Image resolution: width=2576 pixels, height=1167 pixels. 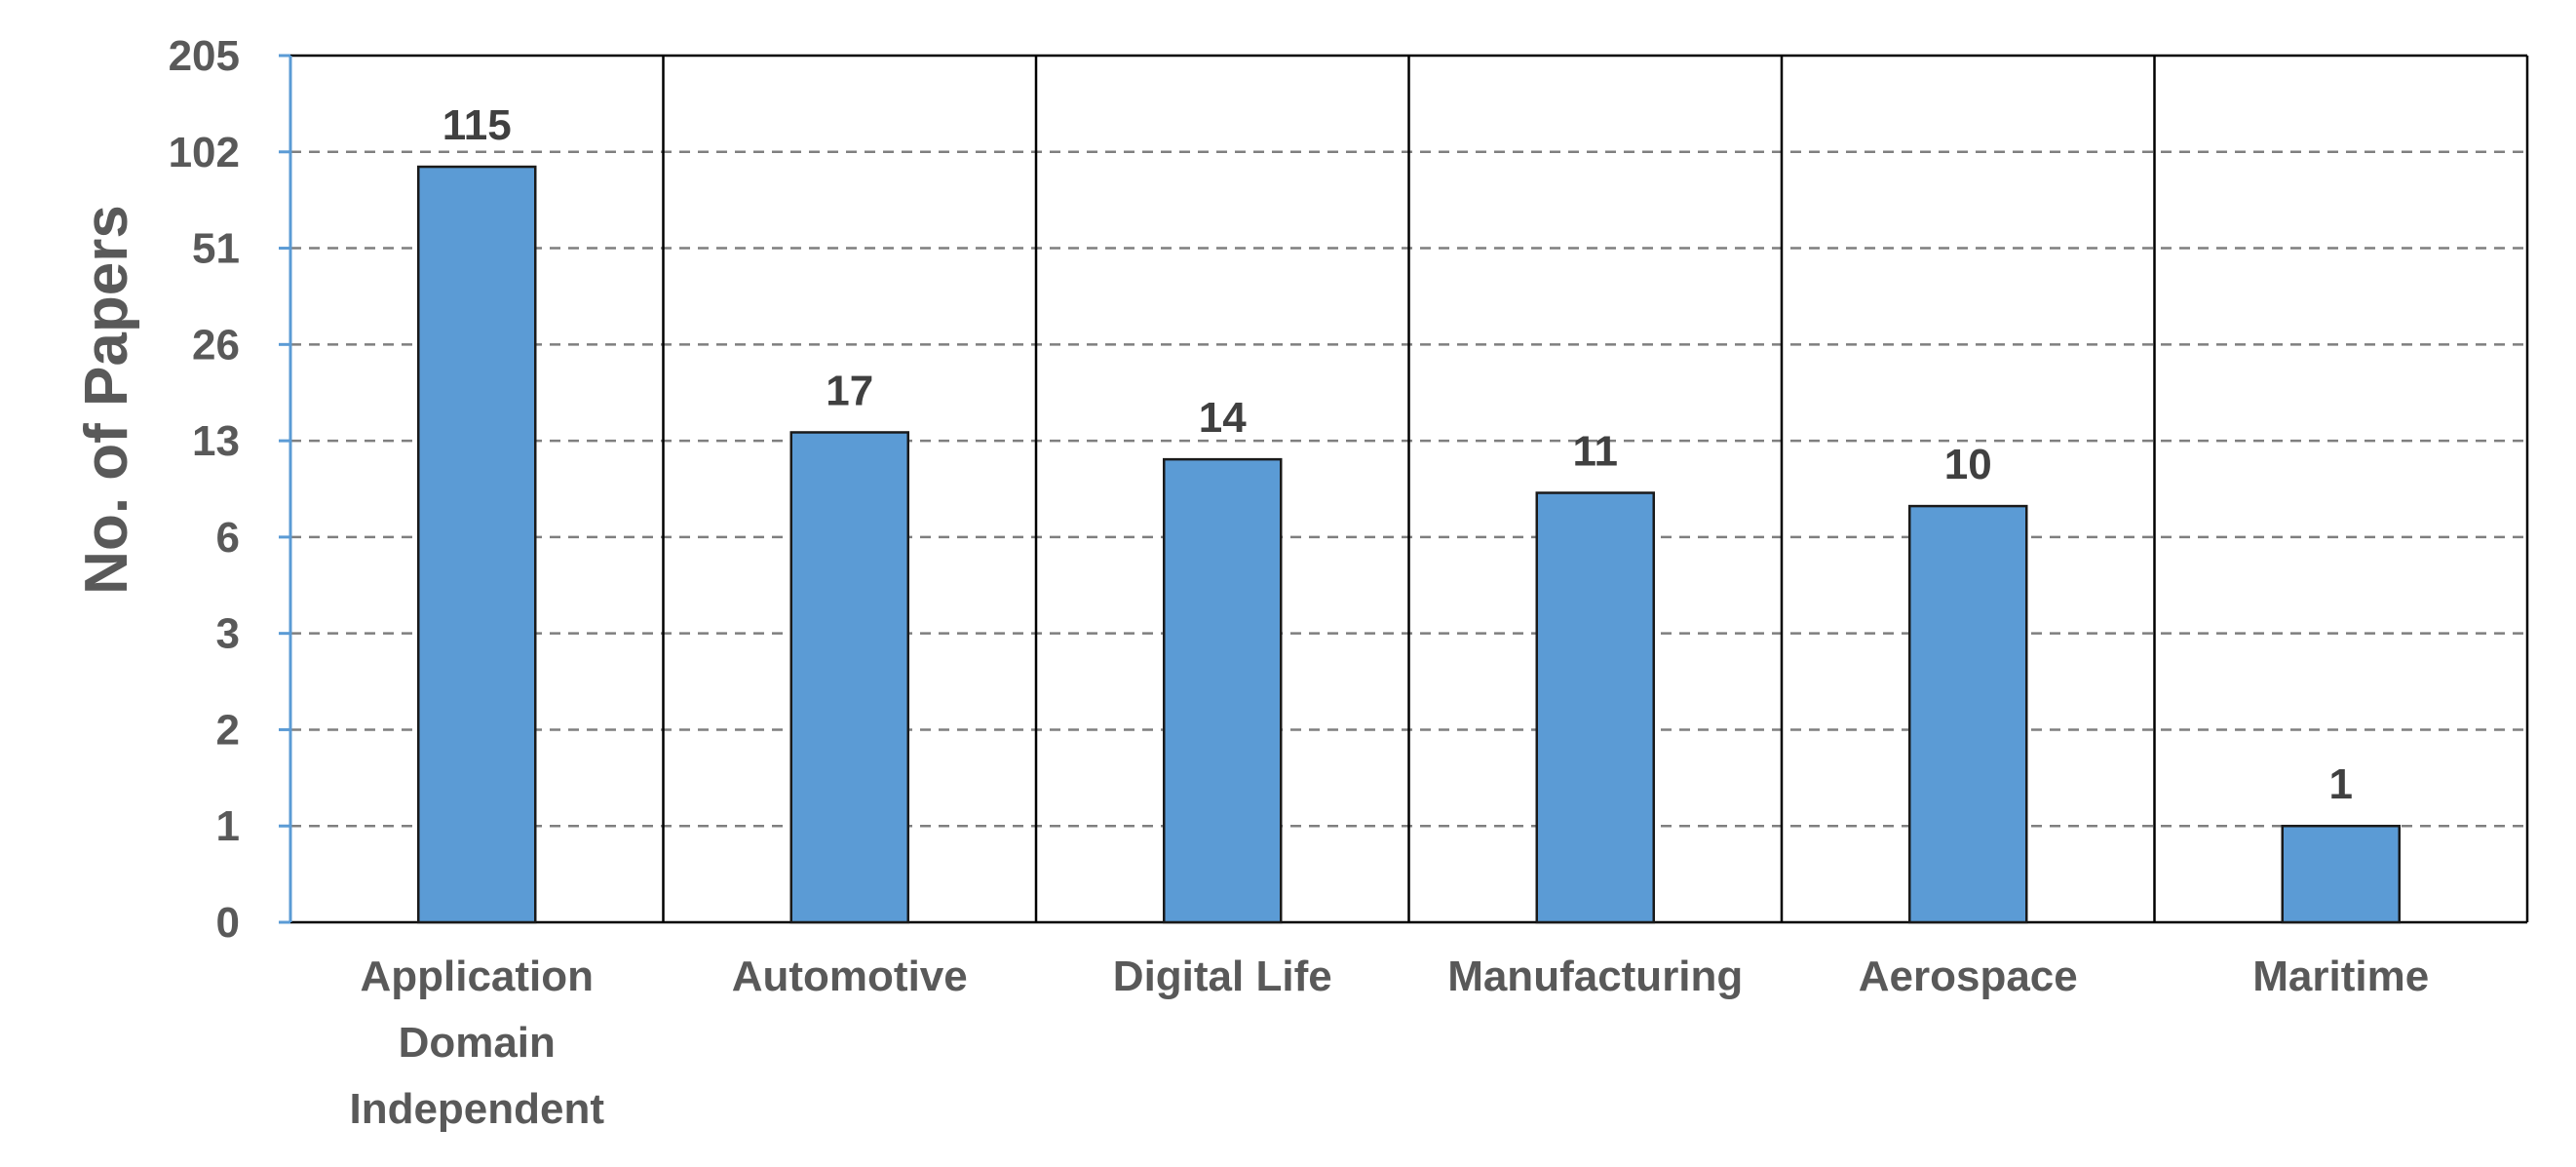 What do you see at coordinates (850, 976) in the screenshot?
I see `x-category-label: Automotive` at bounding box center [850, 976].